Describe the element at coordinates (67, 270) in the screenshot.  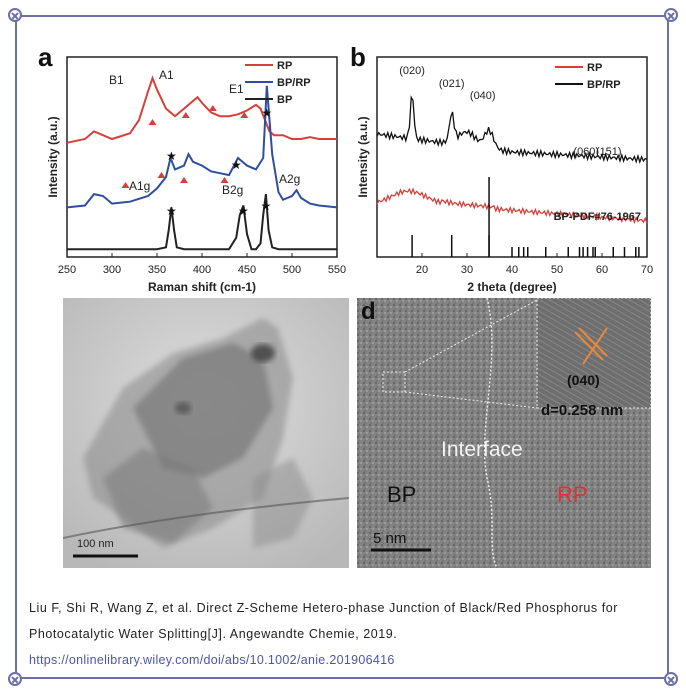
I see `x-tick-label-a: 250` at that location.